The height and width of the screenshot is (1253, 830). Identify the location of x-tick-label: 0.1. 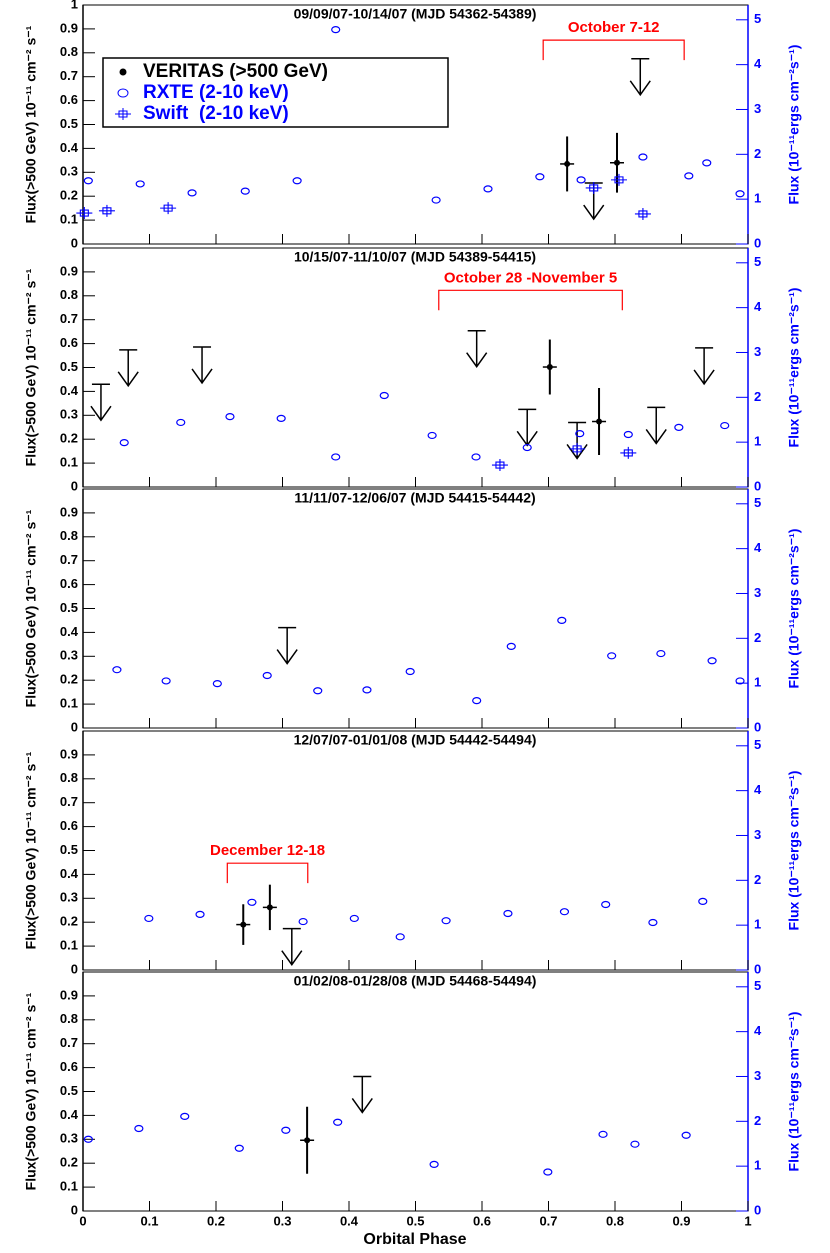
(149, 1220).